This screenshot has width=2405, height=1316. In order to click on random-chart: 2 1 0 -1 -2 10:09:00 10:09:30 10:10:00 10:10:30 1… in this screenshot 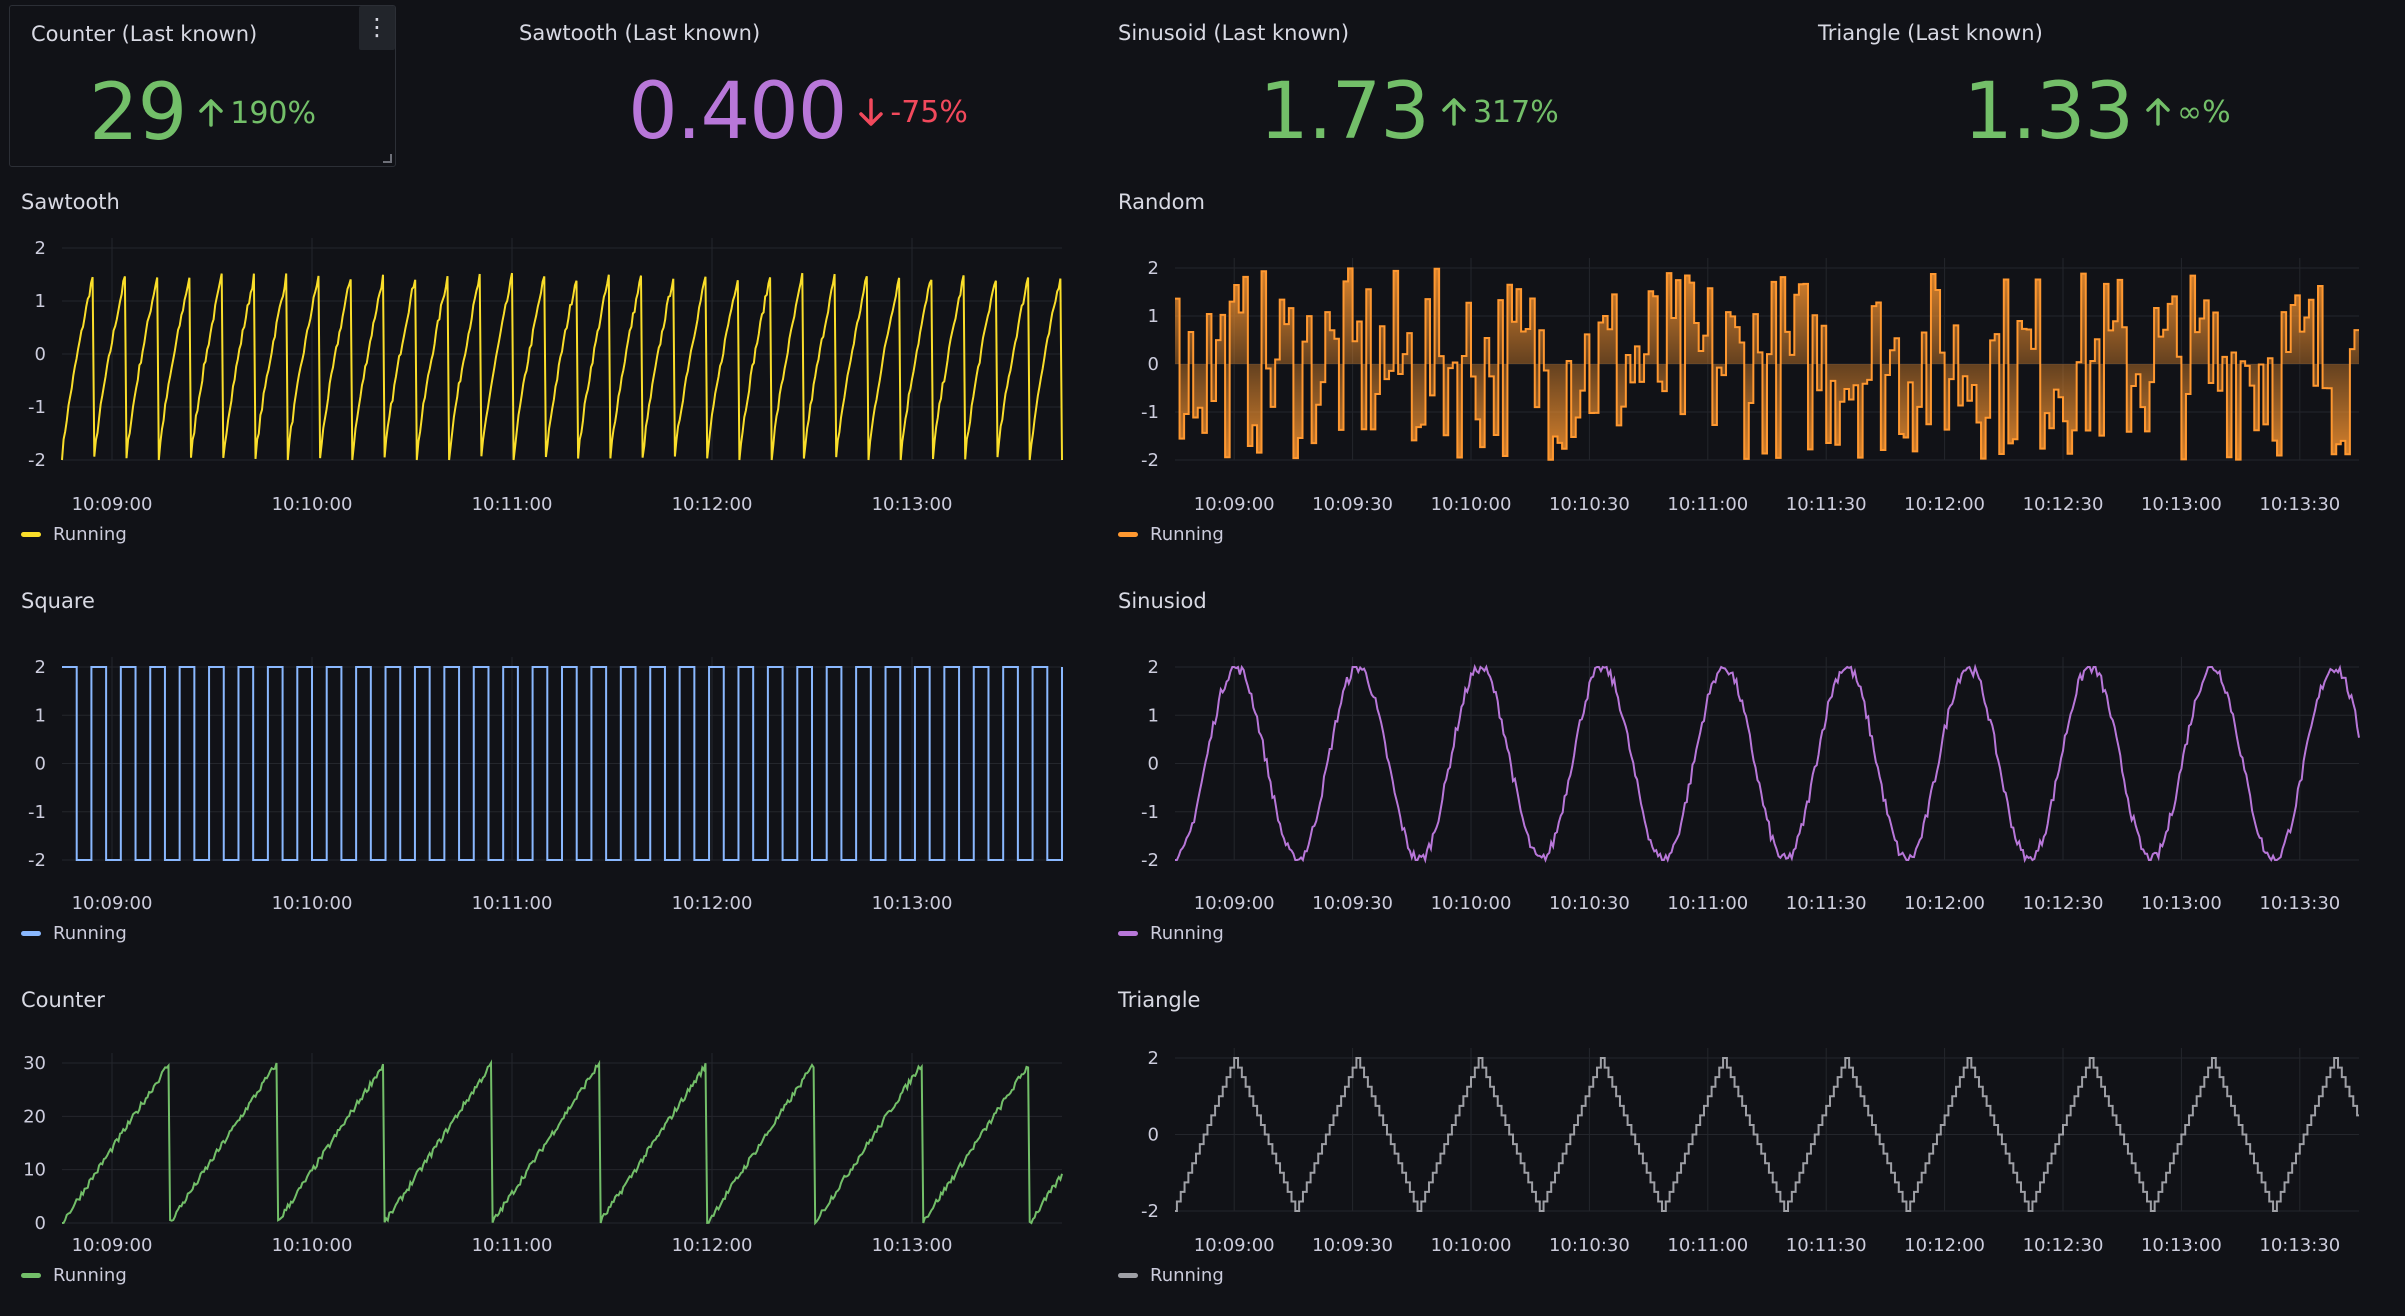, I will do `click(1747, 360)`.